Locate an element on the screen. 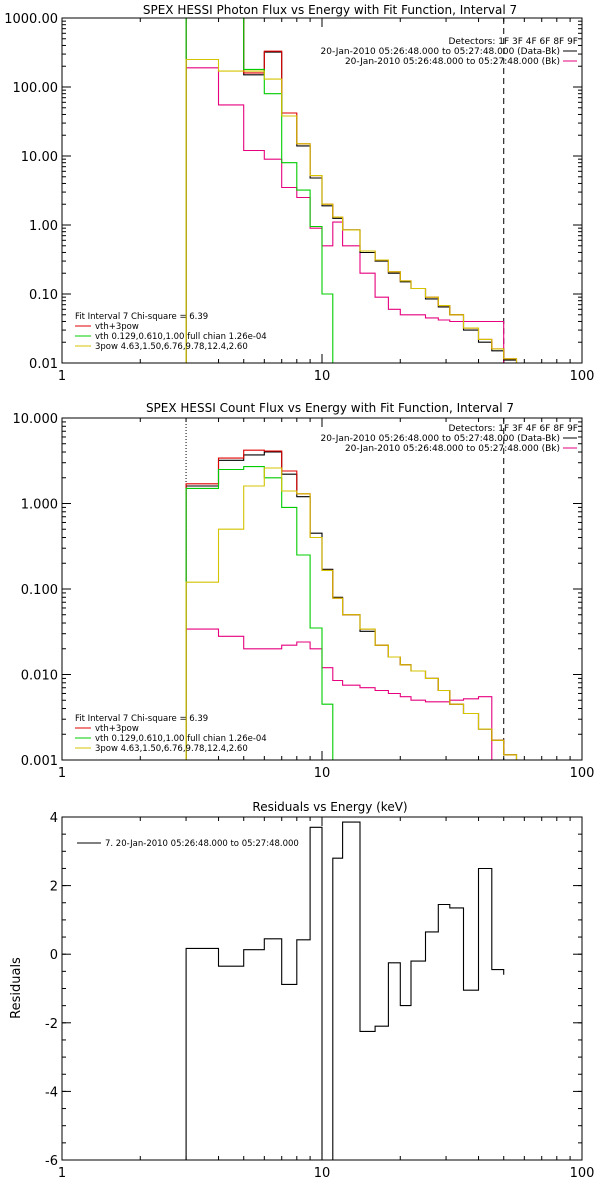 The image size is (600, 1200). y-tick-label: 1000.00 is located at coordinates (31, 19).